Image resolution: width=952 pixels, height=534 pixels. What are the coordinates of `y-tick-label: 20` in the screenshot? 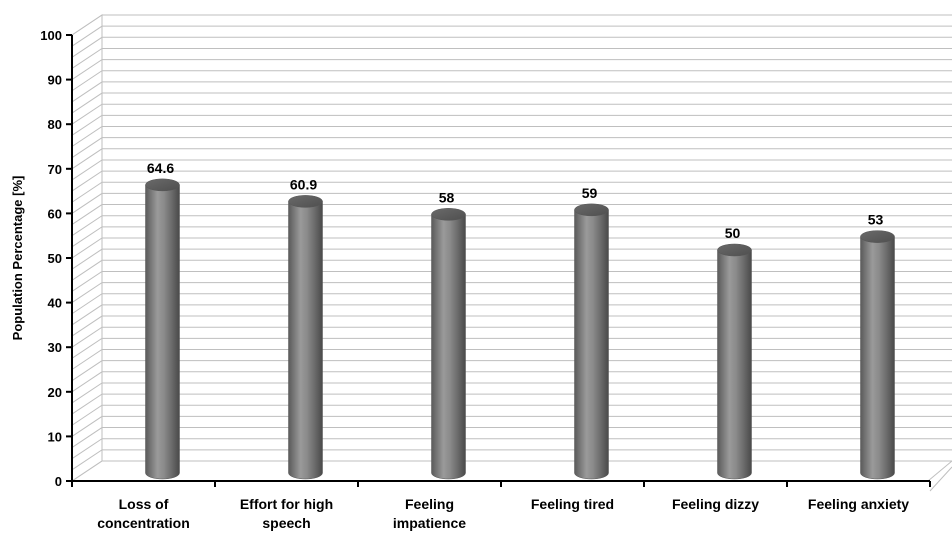 It's located at (55, 392).